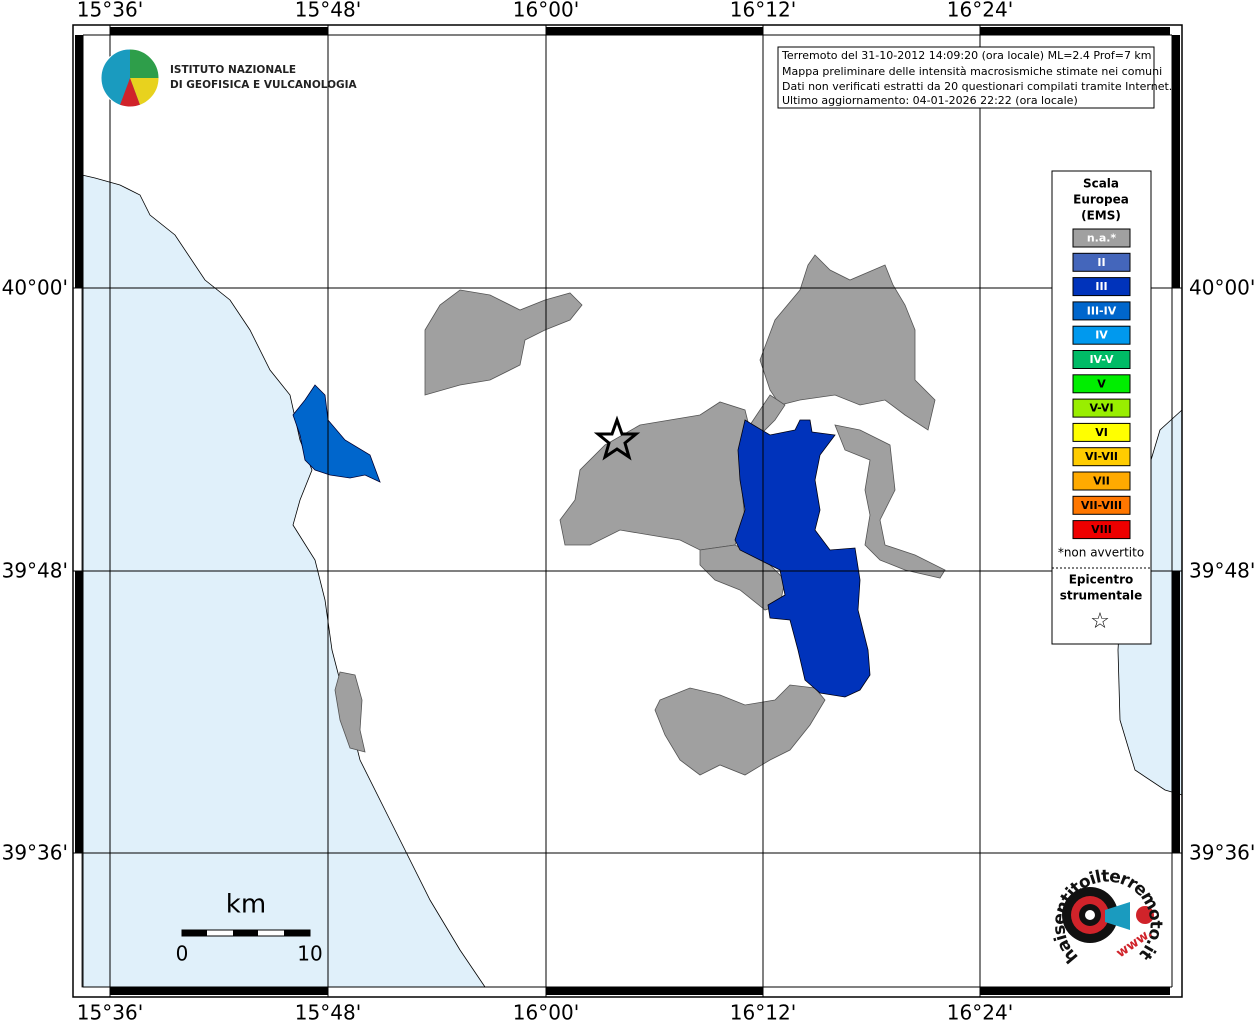 The image size is (1254, 1024). I want to click on legend-epicenter: Epicentro, so click(1101, 580).